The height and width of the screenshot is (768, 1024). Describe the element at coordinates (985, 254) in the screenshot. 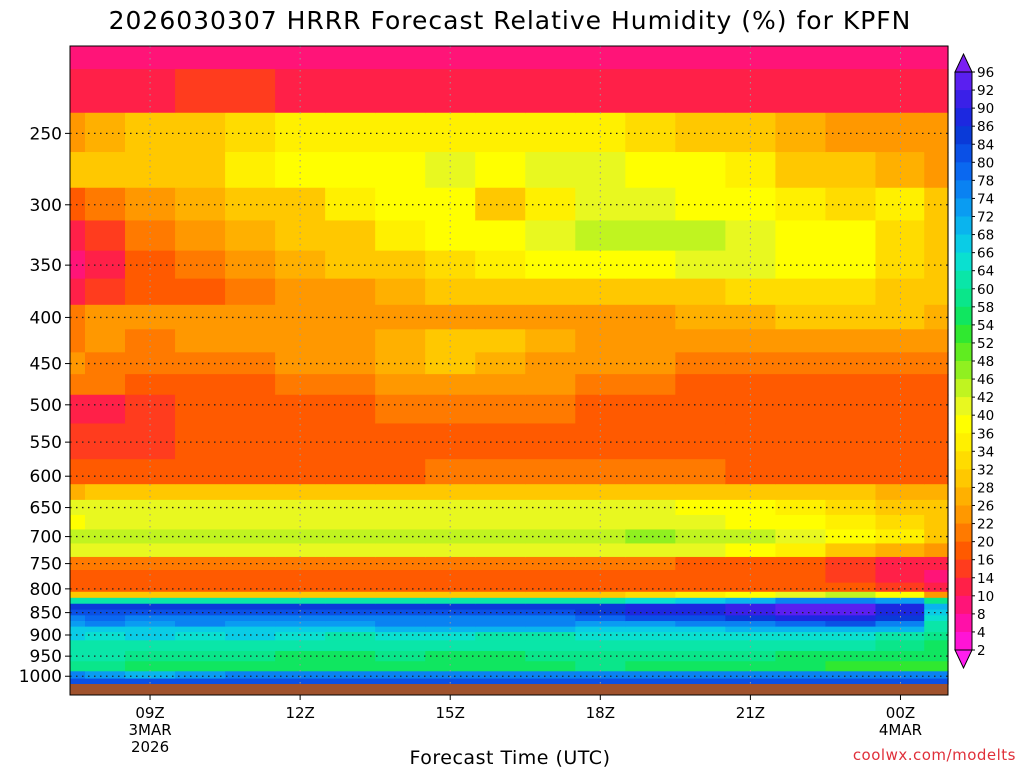

I see `colorbar-label: 66` at that location.